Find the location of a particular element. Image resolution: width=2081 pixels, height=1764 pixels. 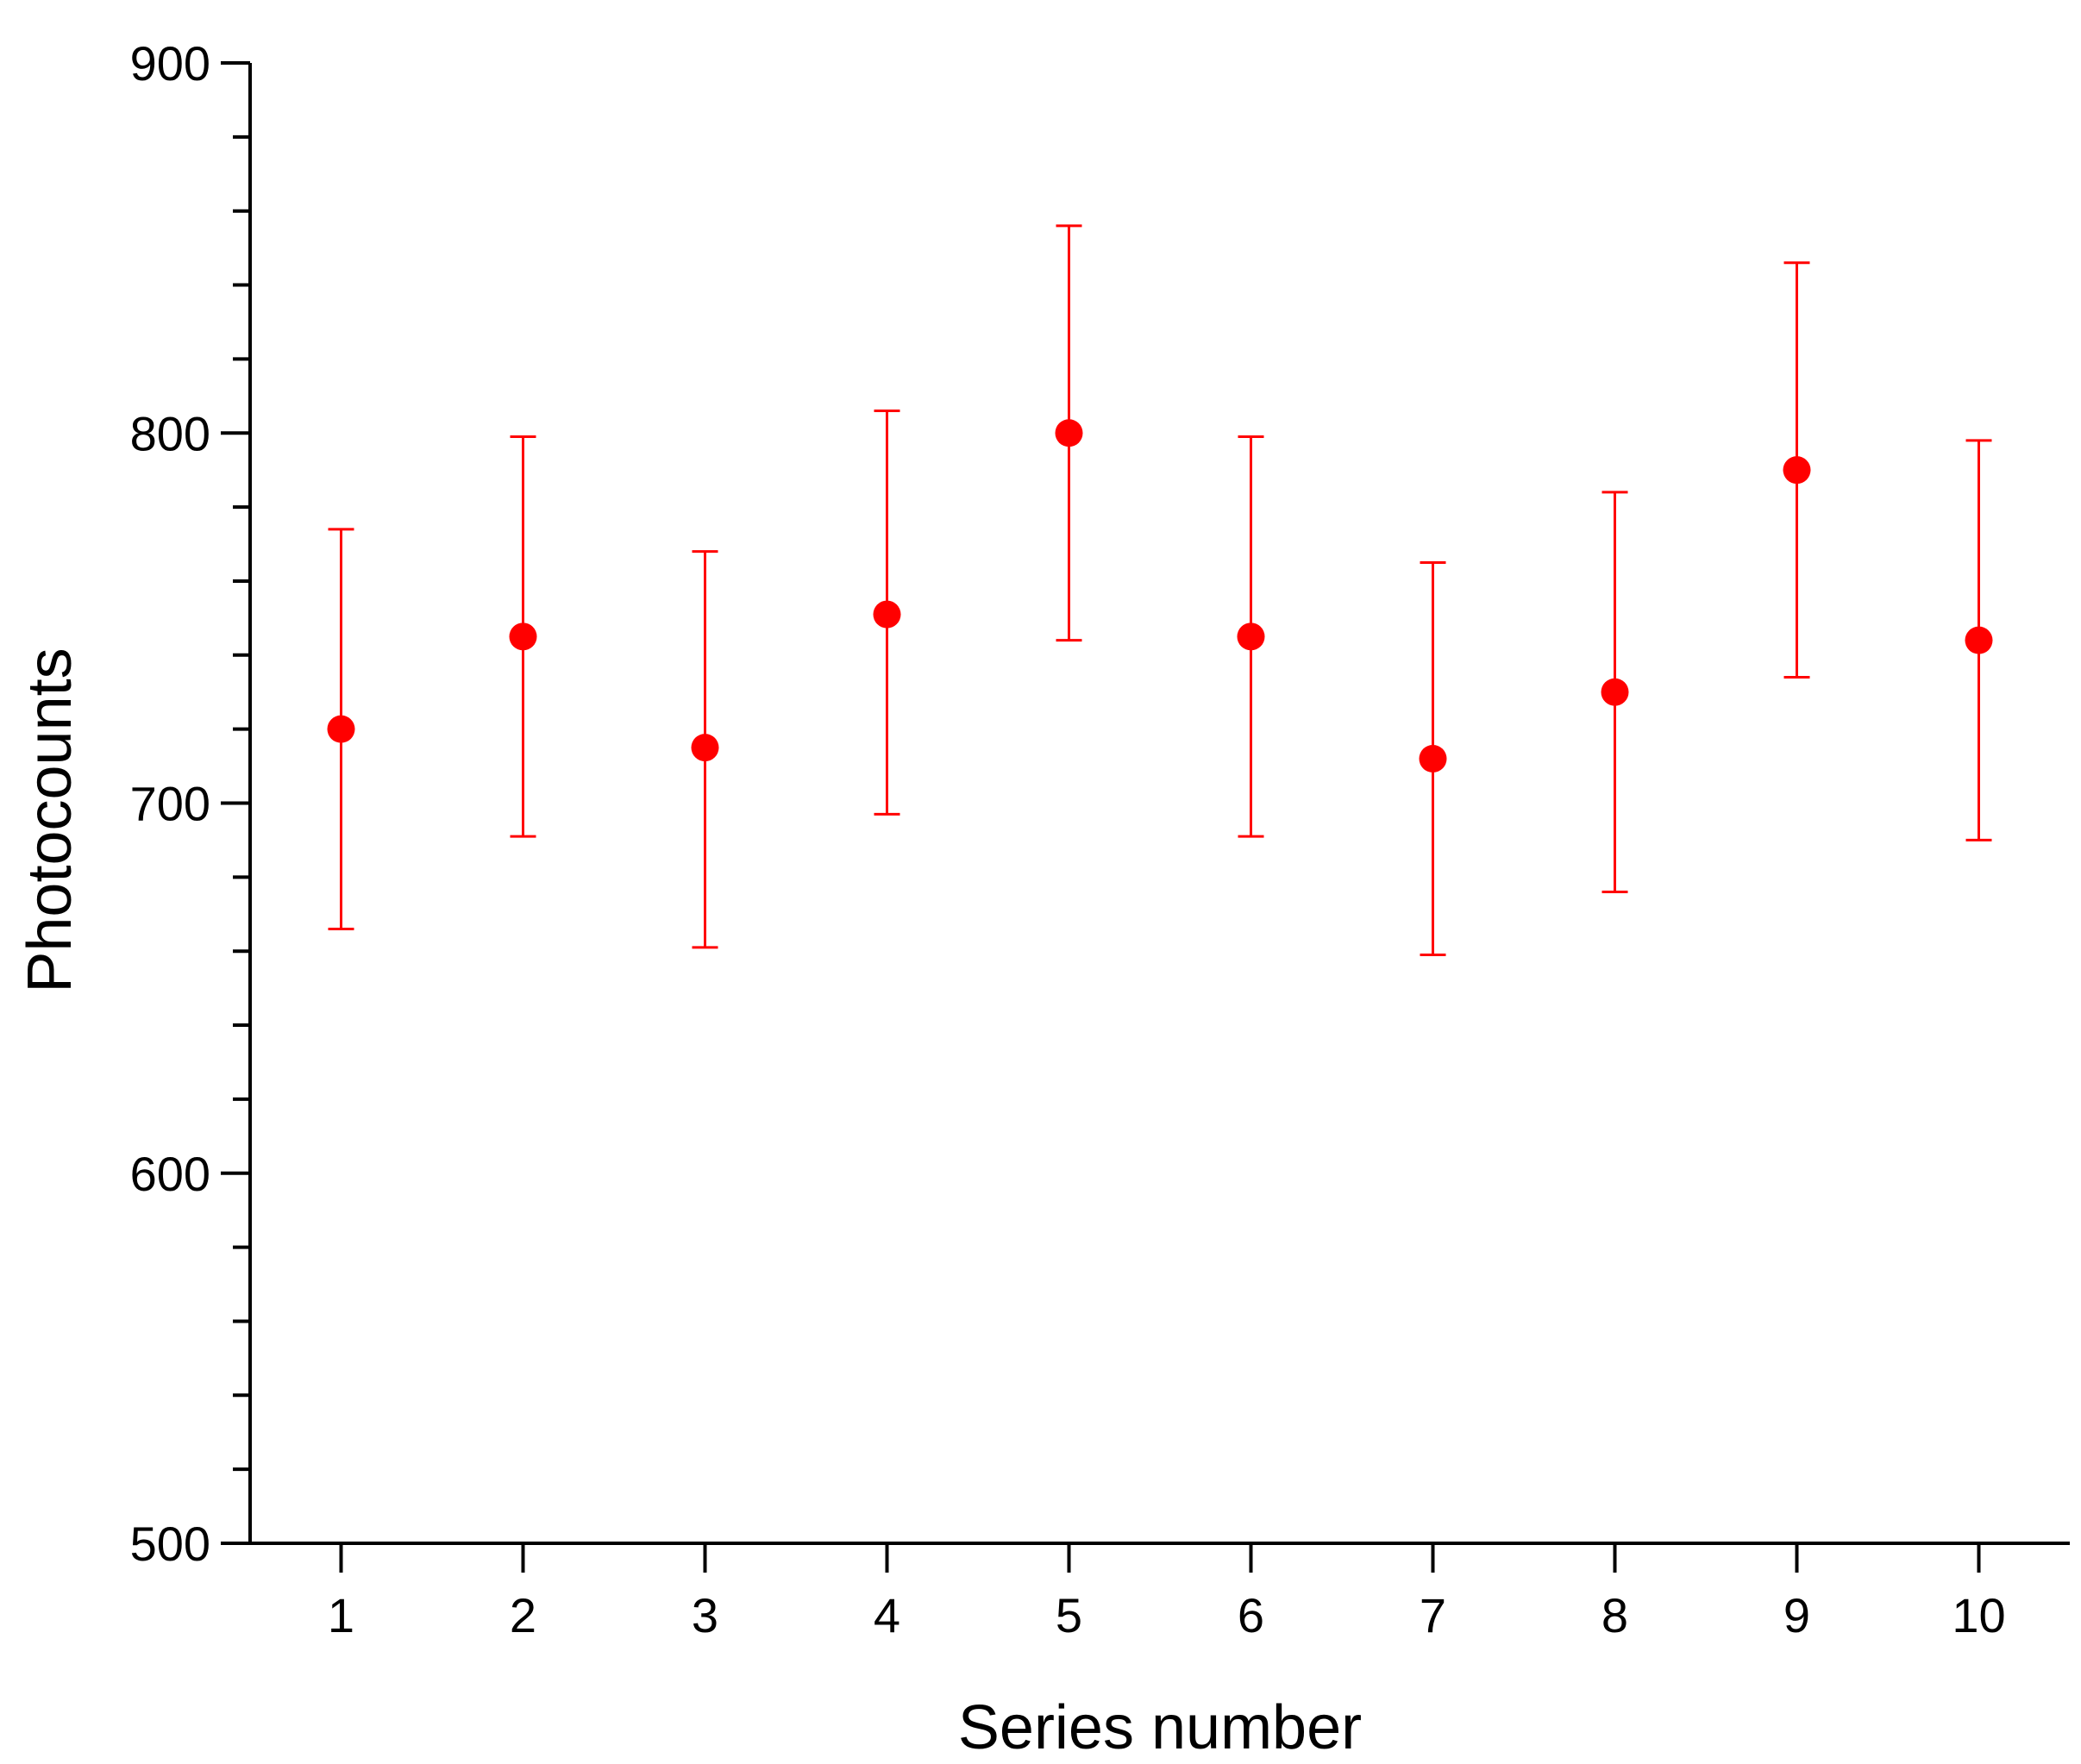

x-ticks: 1 2 3 4 5 6 7 8 9 10 is located at coordinates (1167, 1593).